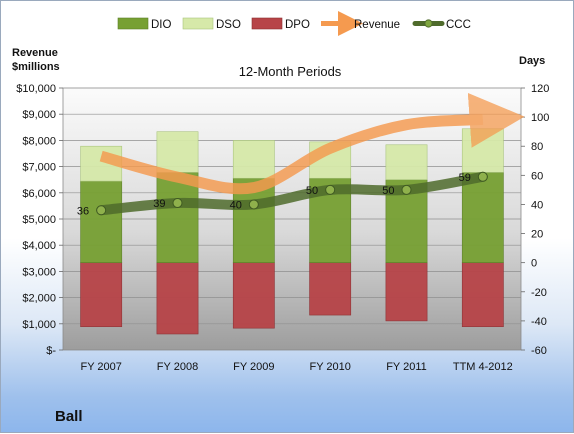 The height and width of the screenshot is (434, 574). Describe the element at coordinates (537, 176) in the screenshot. I see `right-tick-label: 60` at that location.